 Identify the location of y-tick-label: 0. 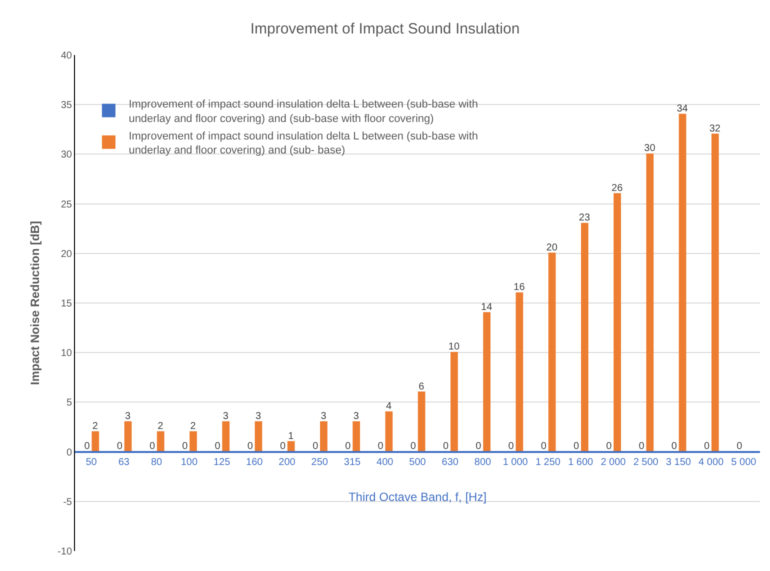
(69, 452).